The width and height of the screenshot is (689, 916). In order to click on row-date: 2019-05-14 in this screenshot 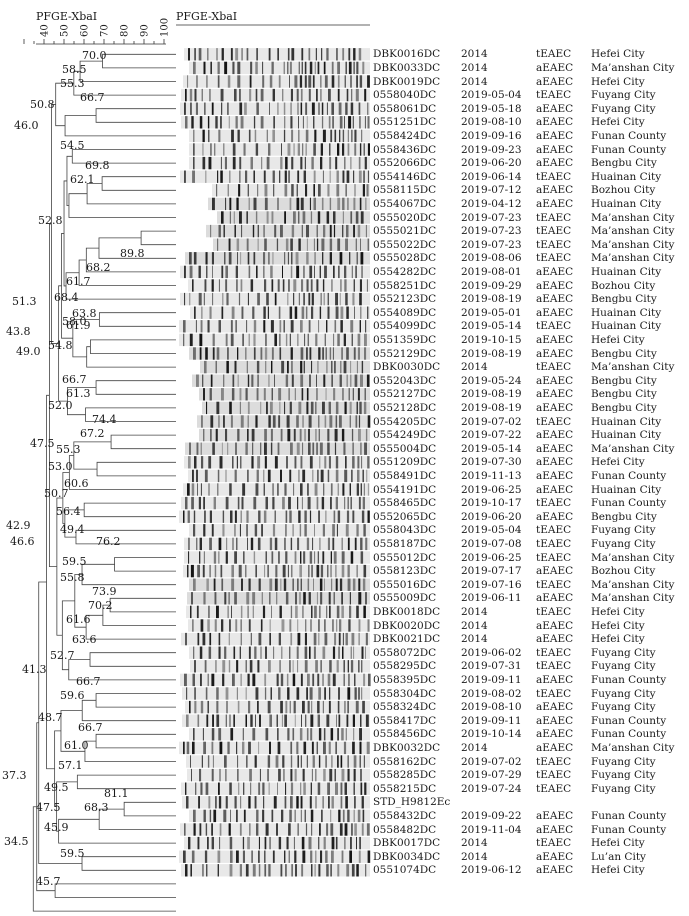, I will do `click(491, 326)`.